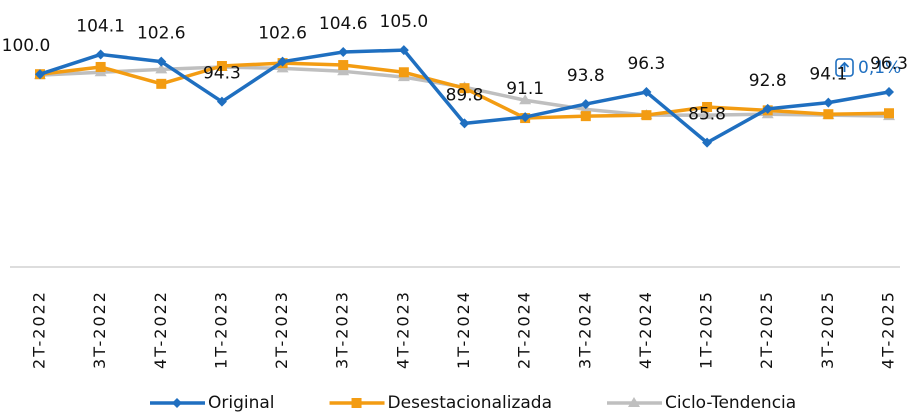  What do you see at coordinates (465, 95) in the screenshot?
I see `data-label: 89.8` at bounding box center [465, 95].